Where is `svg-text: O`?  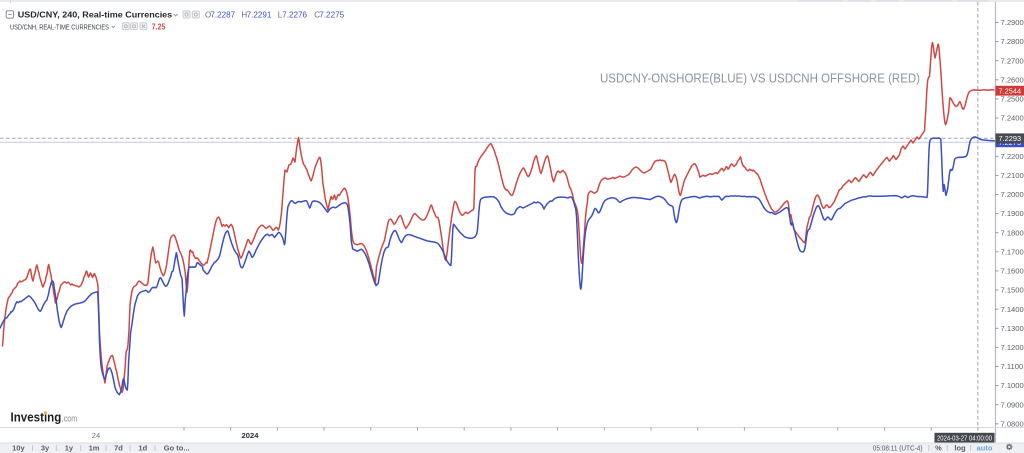 svg-text: O is located at coordinates (208, 15).